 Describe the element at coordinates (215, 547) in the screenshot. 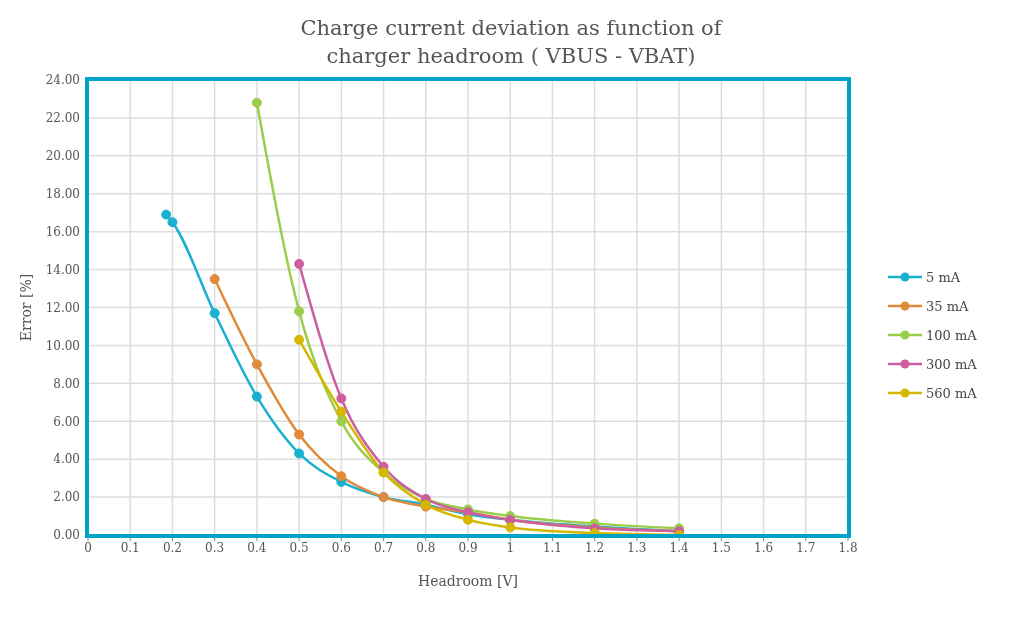

I see `x-tick-label: 0.3` at that location.